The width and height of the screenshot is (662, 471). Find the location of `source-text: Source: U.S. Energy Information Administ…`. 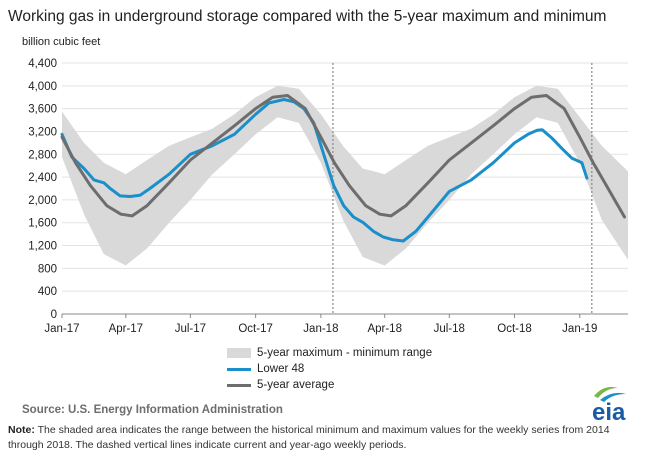

source-text: Source: U.S. Energy Information Administ… is located at coordinates (152, 410).